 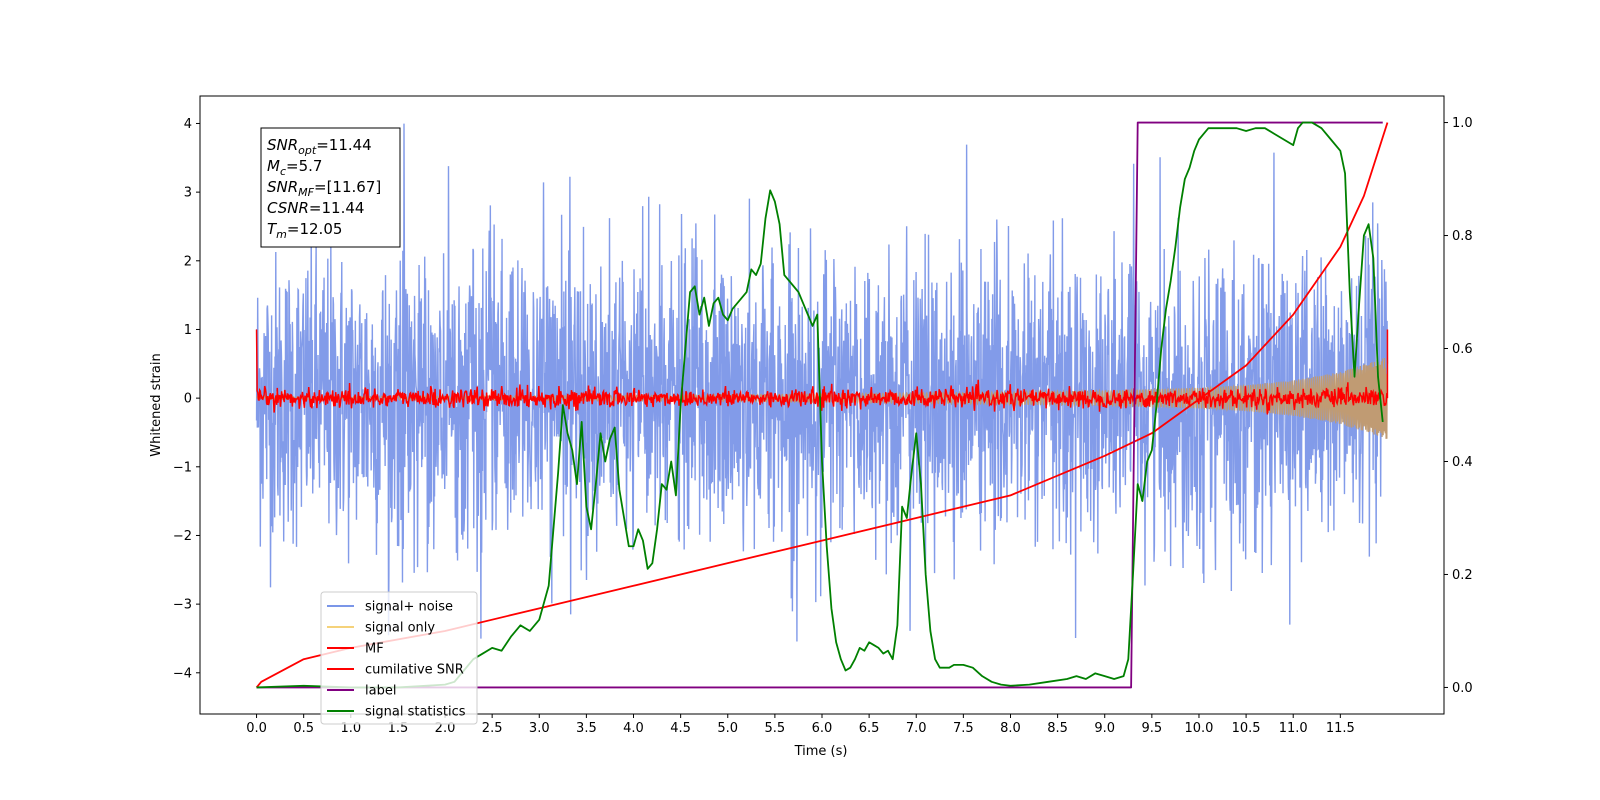 I want to click on y-tick-label: −2, so click(x=182, y=536).